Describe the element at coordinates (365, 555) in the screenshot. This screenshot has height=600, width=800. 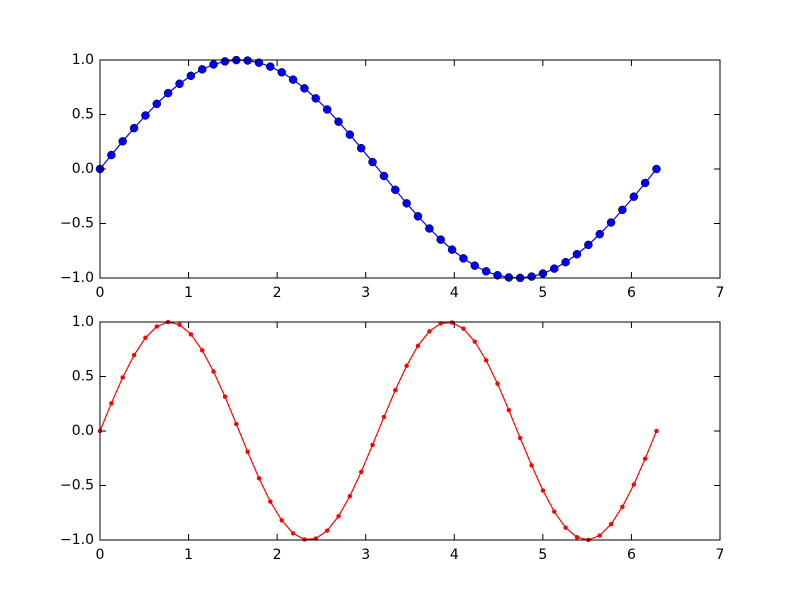
I see `x-tick-label: 3` at that location.